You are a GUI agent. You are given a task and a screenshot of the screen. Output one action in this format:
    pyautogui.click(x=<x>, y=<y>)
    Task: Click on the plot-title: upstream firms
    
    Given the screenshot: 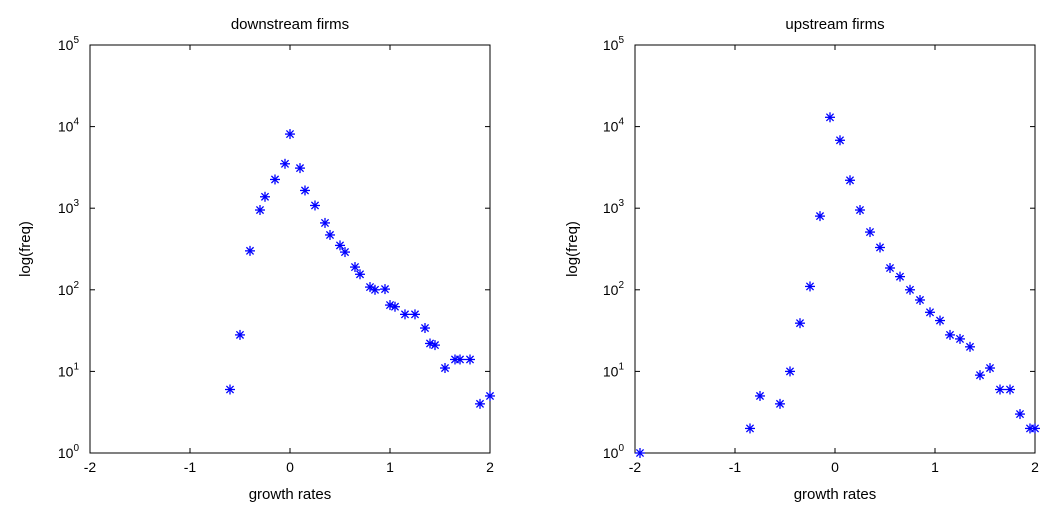 What is the action you would take?
    pyautogui.click(x=834, y=24)
    